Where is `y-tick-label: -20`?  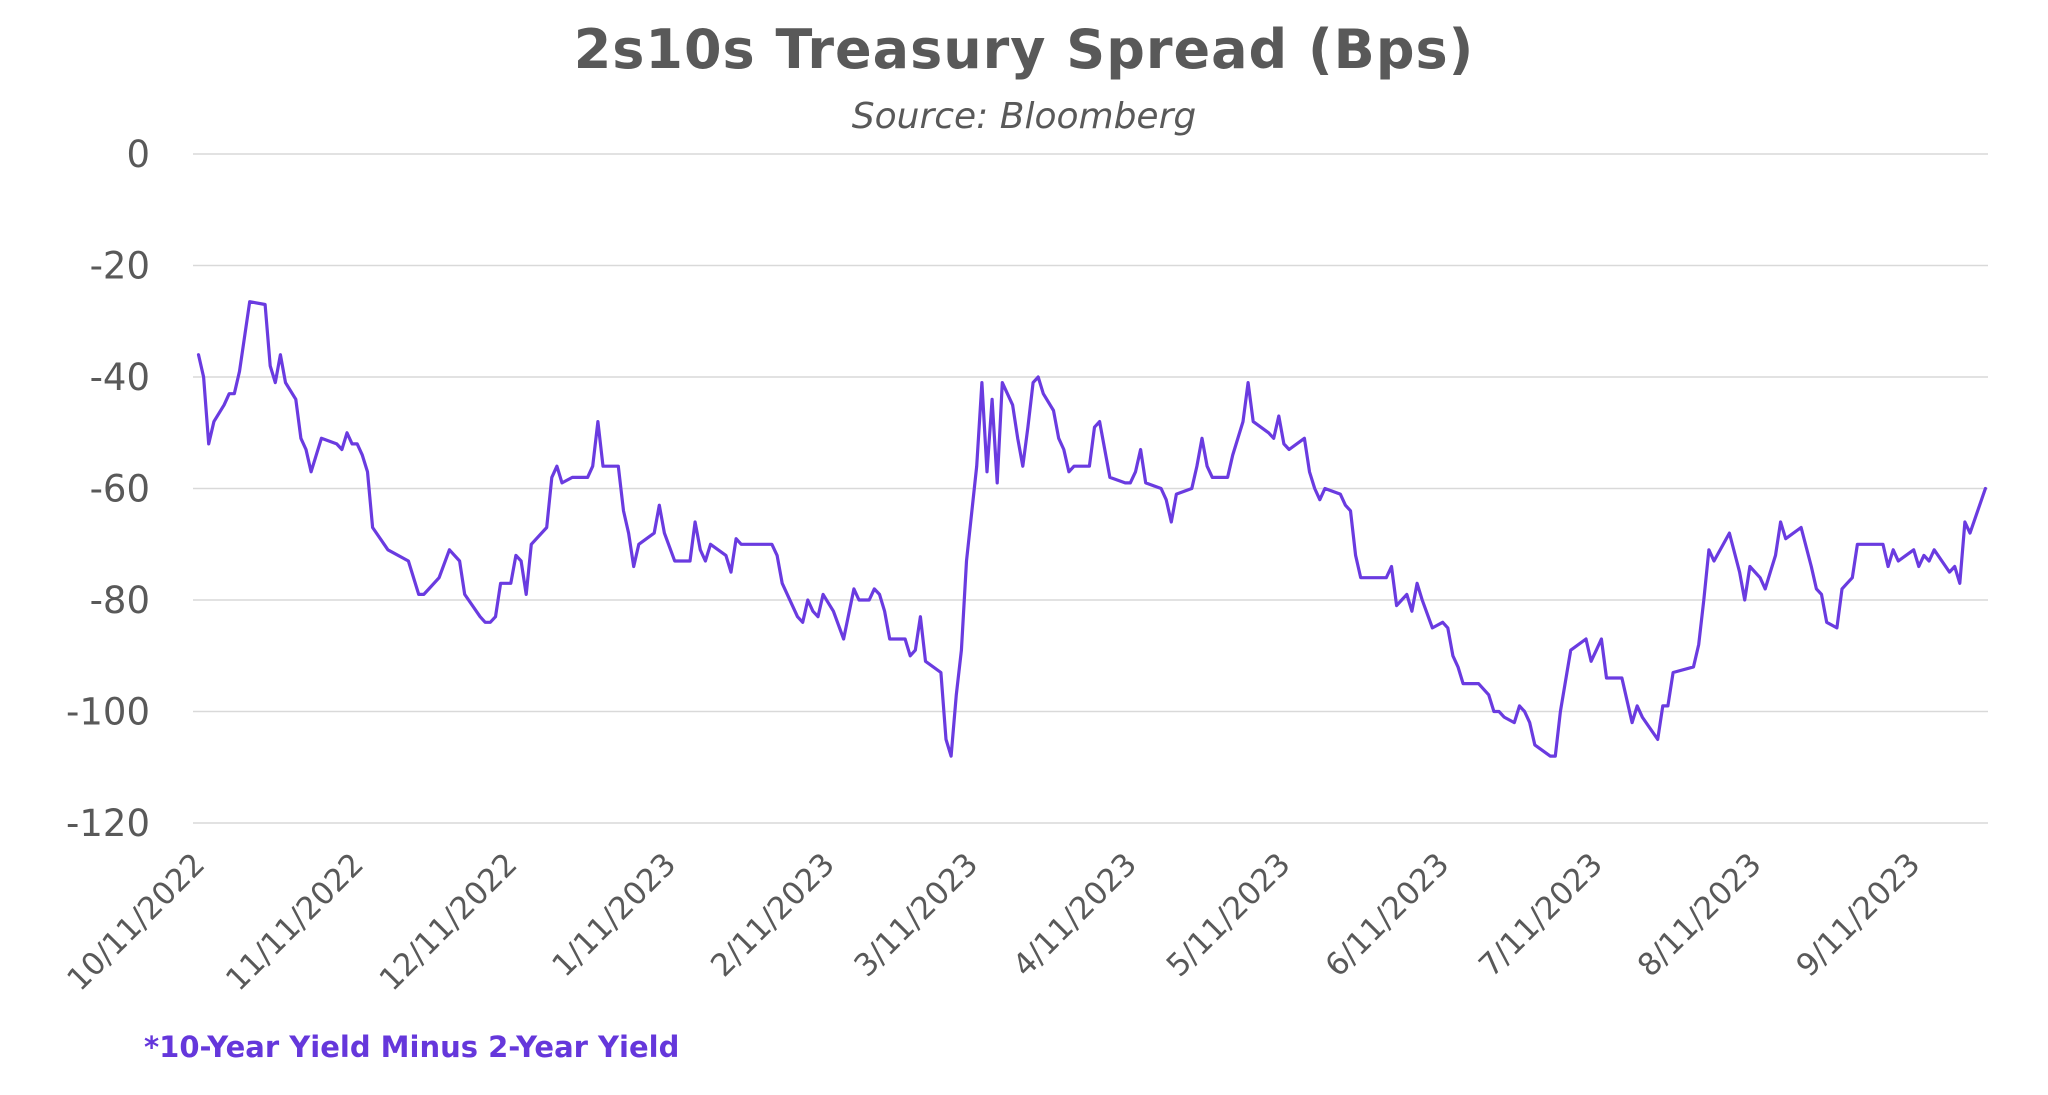 y-tick-label: -20 is located at coordinates (120, 266).